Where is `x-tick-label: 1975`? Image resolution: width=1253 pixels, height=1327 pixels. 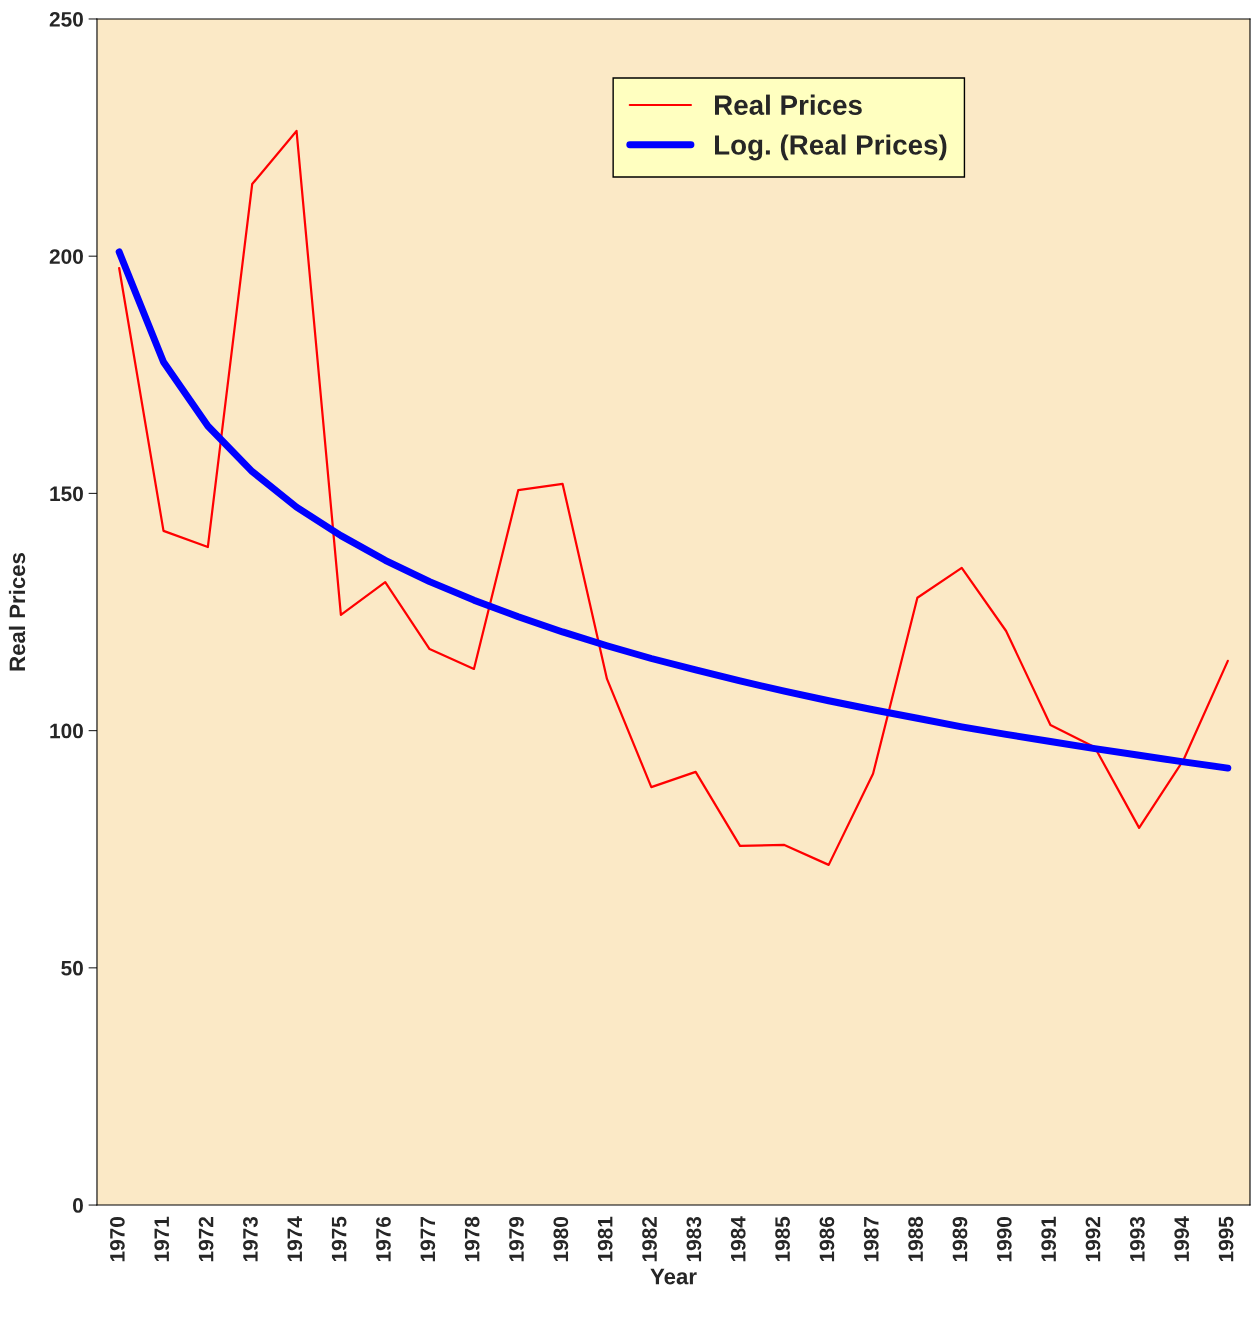 x-tick-label: 1975 is located at coordinates (339, 1239).